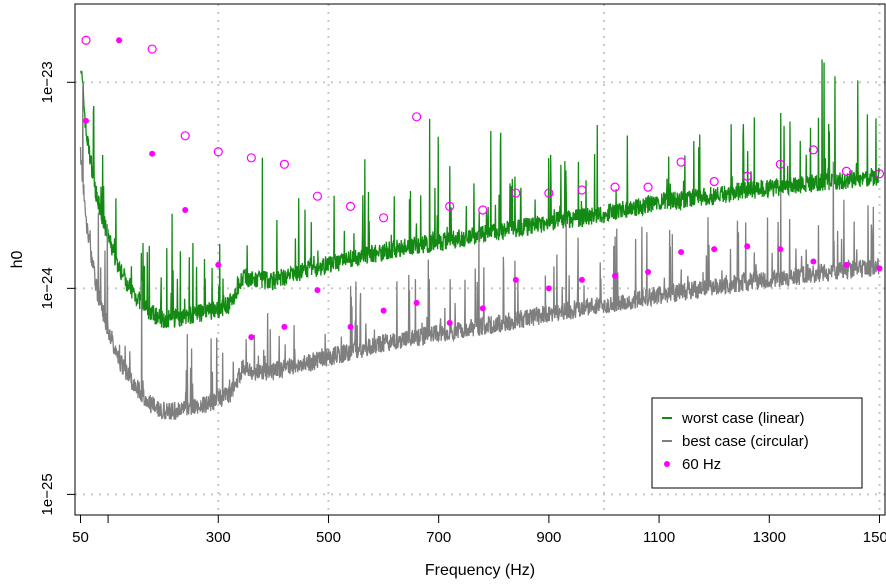 The height and width of the screenshot is (584, 886). Describe the element at coordinates (548, 537) in the screenshot. I see `x-tick-label: 900` at that location.